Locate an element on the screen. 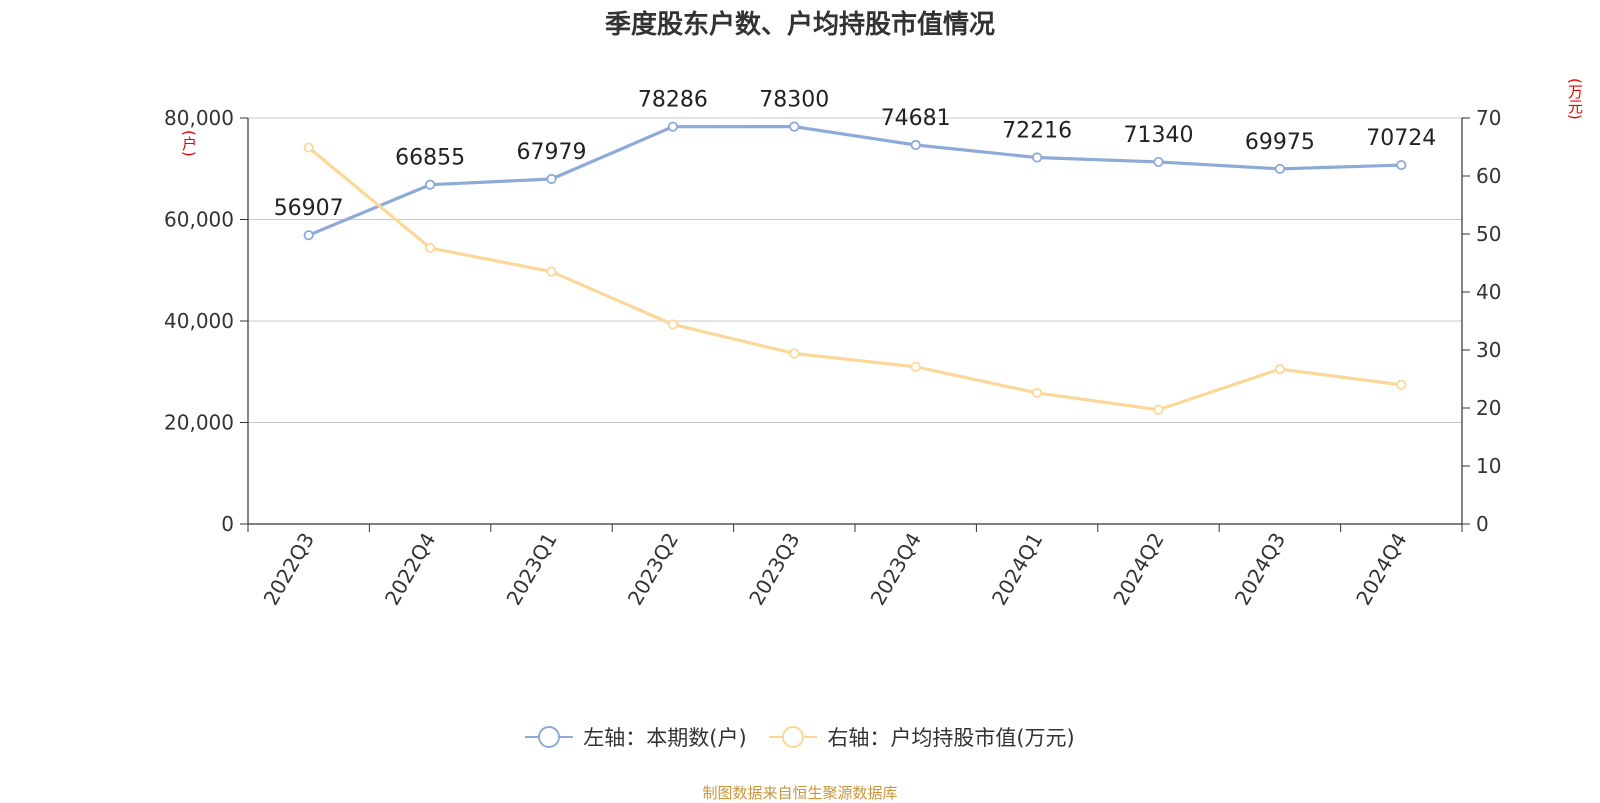  right-axis-unit: (万元) is located at coordinates (1575, 99).